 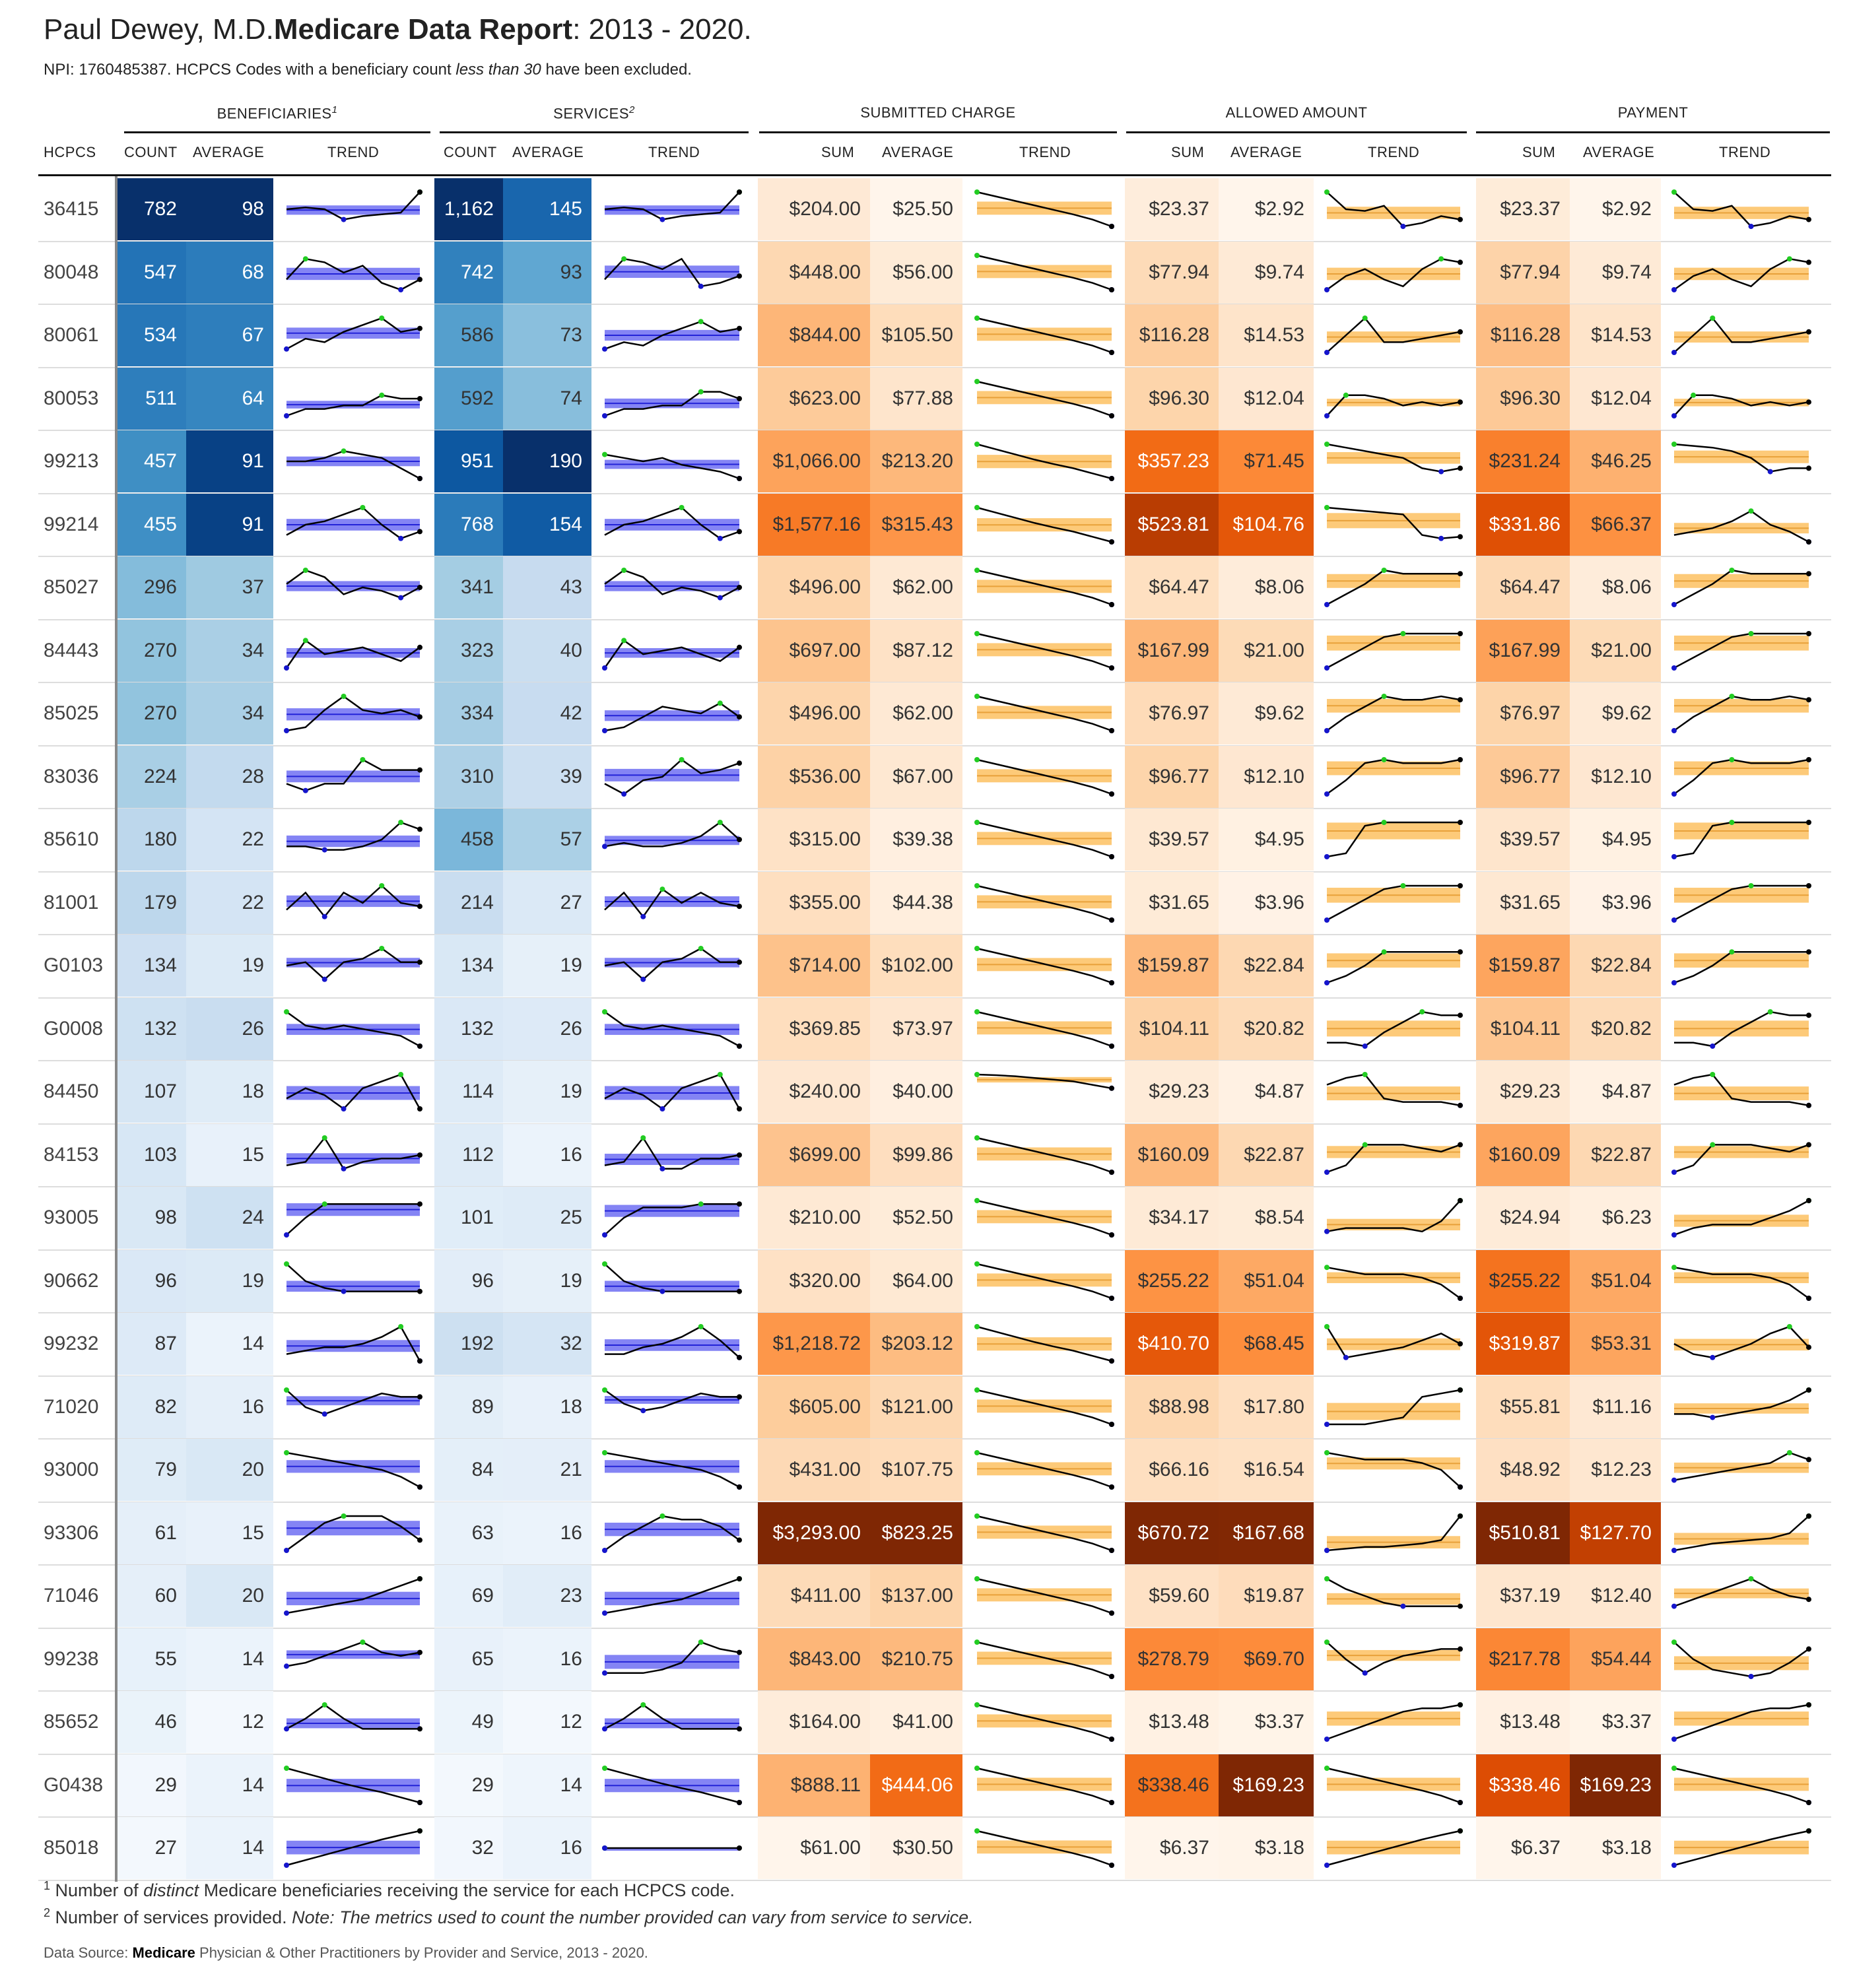 I want to click on svc-count-cell: 592, so click(x=468, y=398).